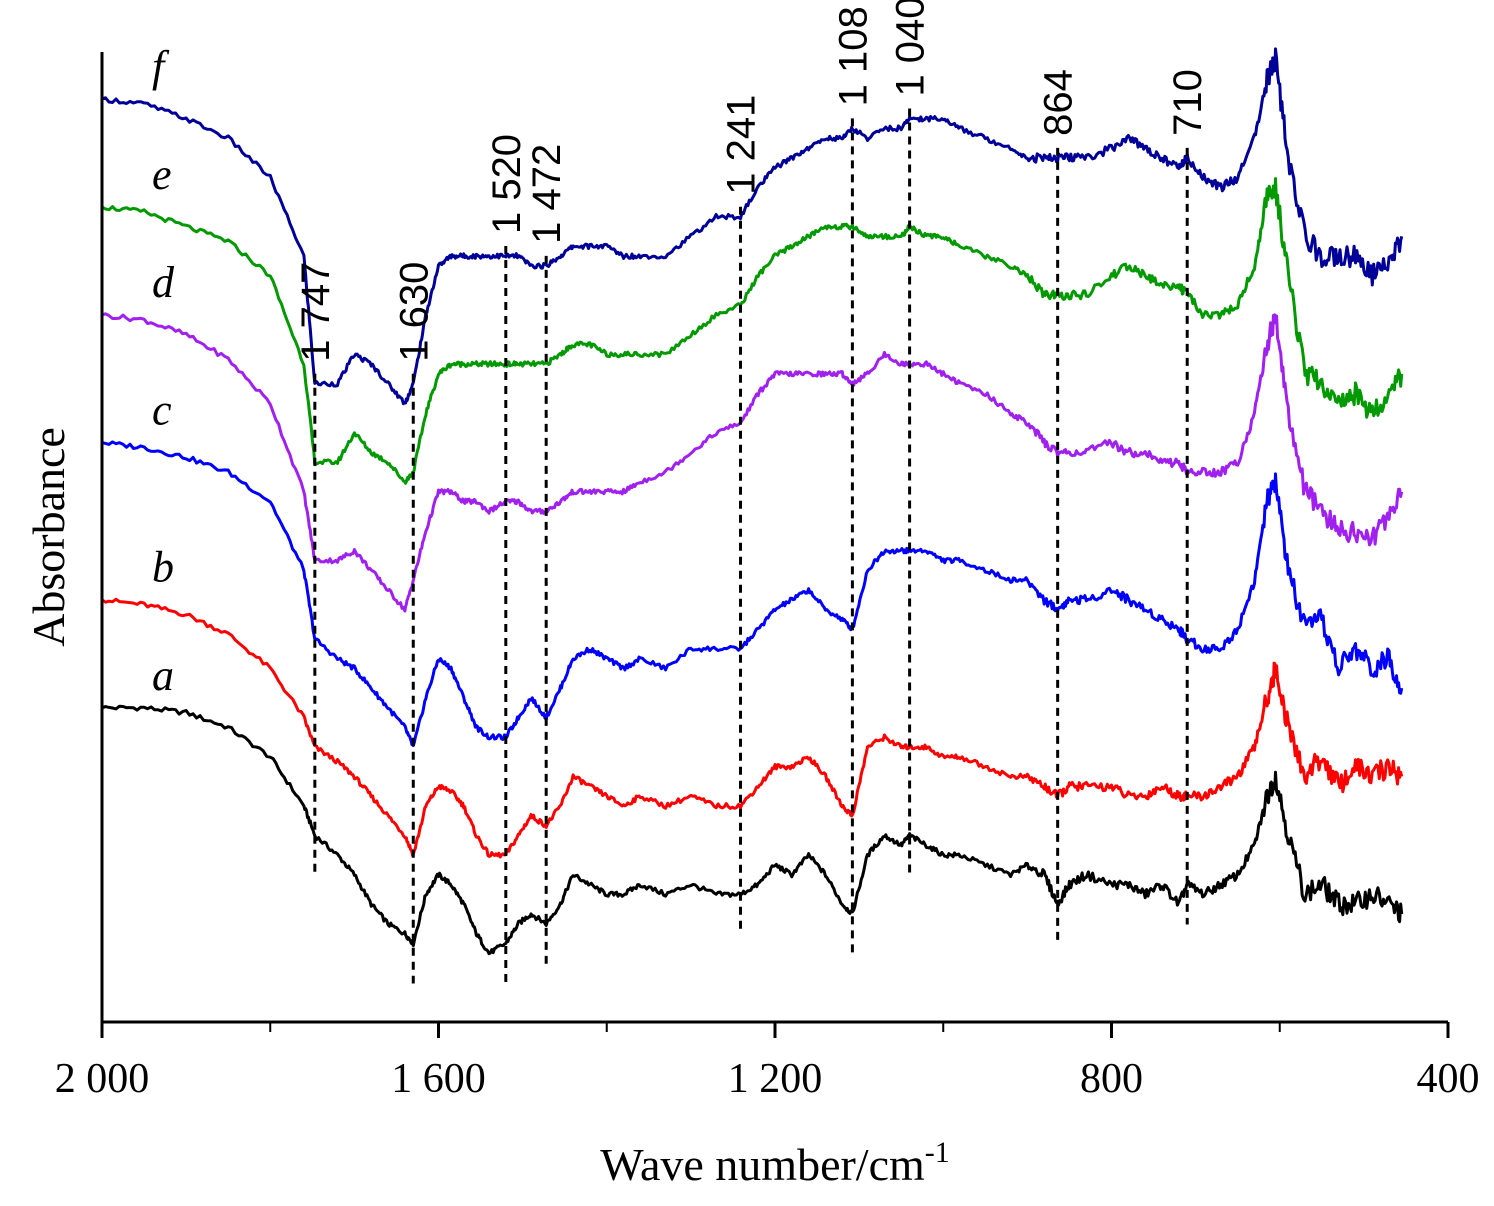 This screenshot has height=1206, width=1494. I want to click on x-ticks: 2 000 1 600 1 200 800 400, so click(767, 1062).